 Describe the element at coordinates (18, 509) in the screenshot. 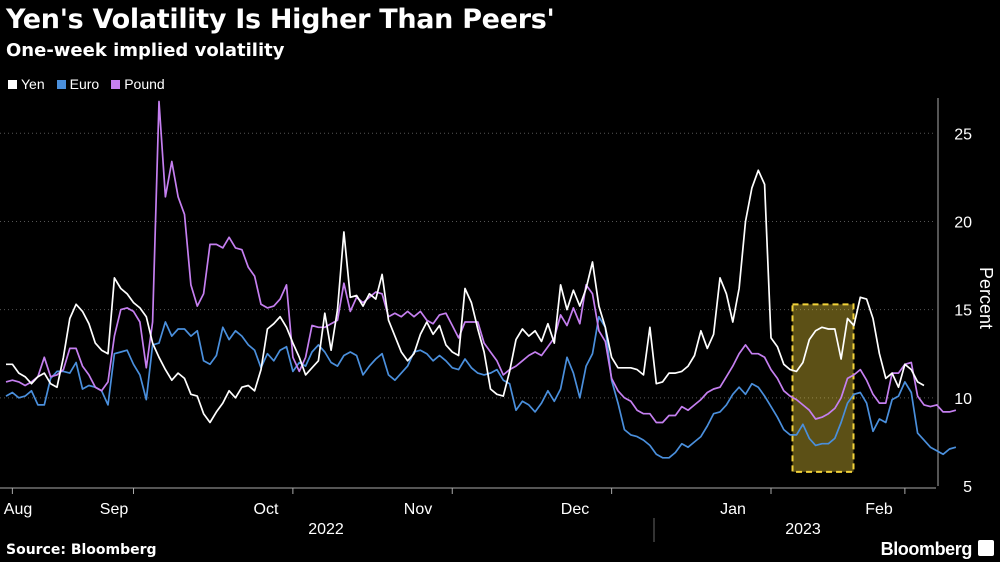

I see `x-tick-label-aug: Aug` at that location.